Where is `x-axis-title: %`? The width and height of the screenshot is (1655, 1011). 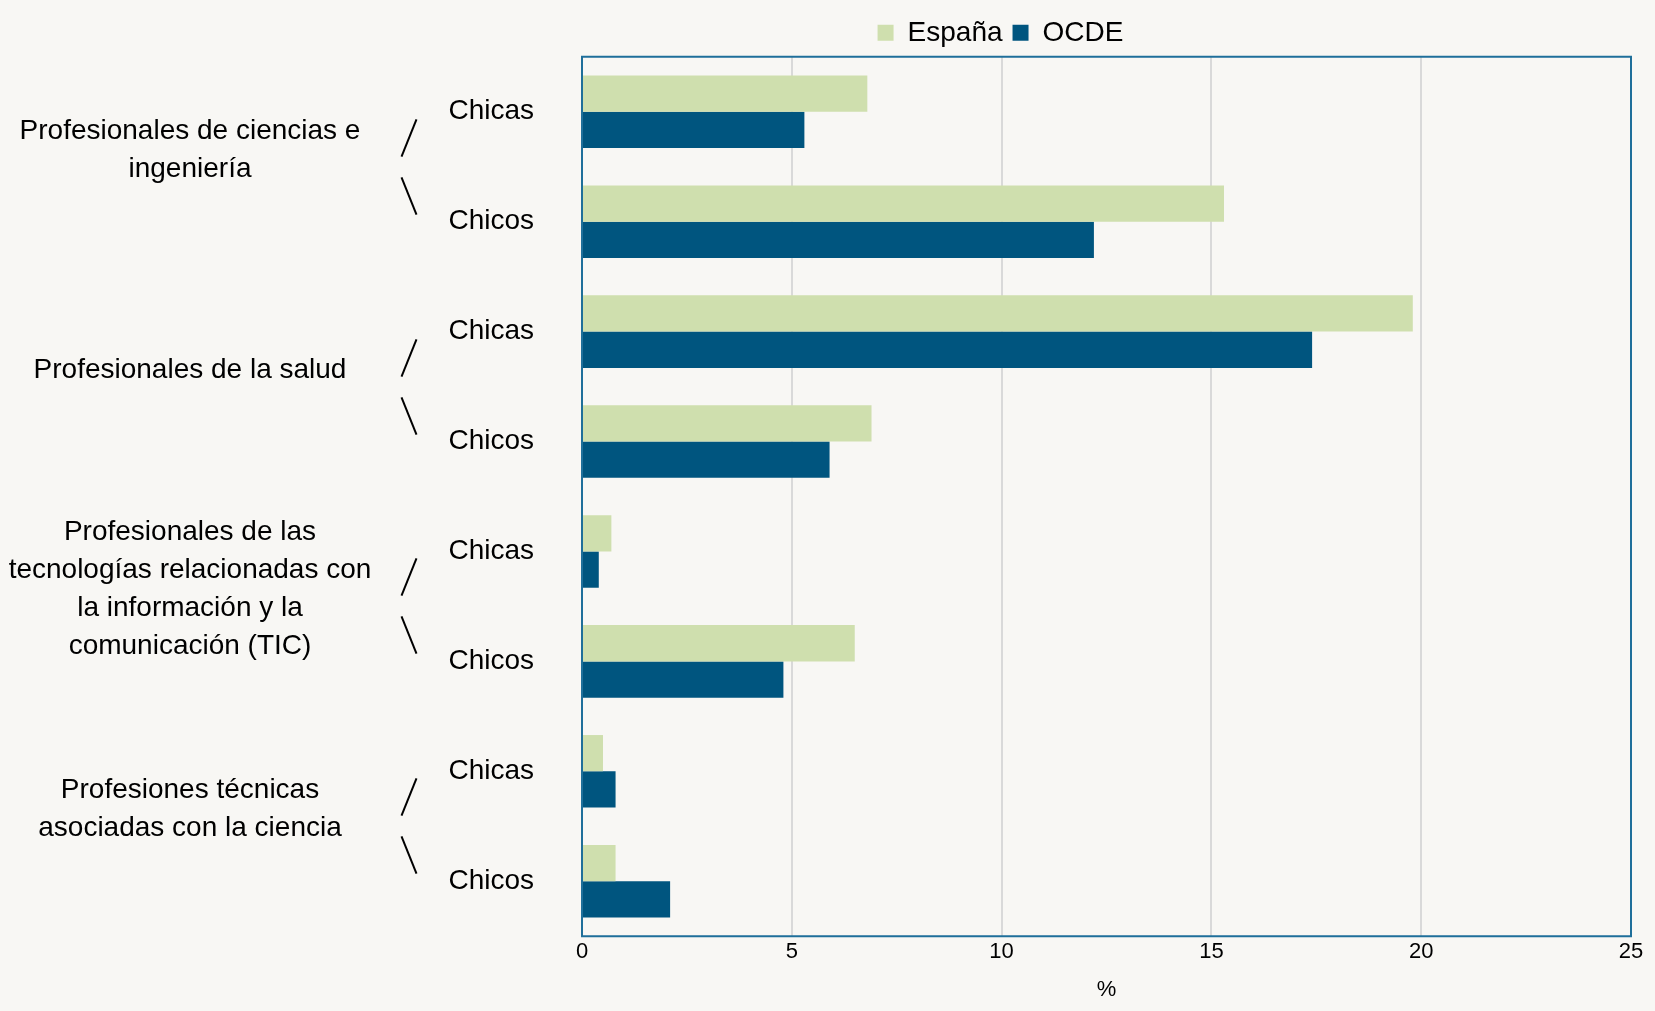 x-axis-title: % is located at coordinates (1106, 988).